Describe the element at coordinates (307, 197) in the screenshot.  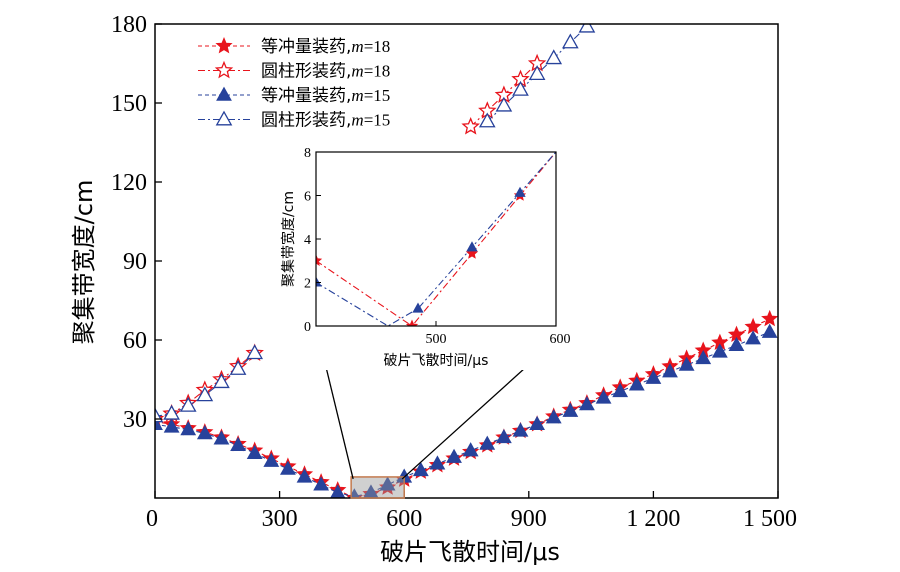
I see `inset-y-tick-label: 6` at that location.